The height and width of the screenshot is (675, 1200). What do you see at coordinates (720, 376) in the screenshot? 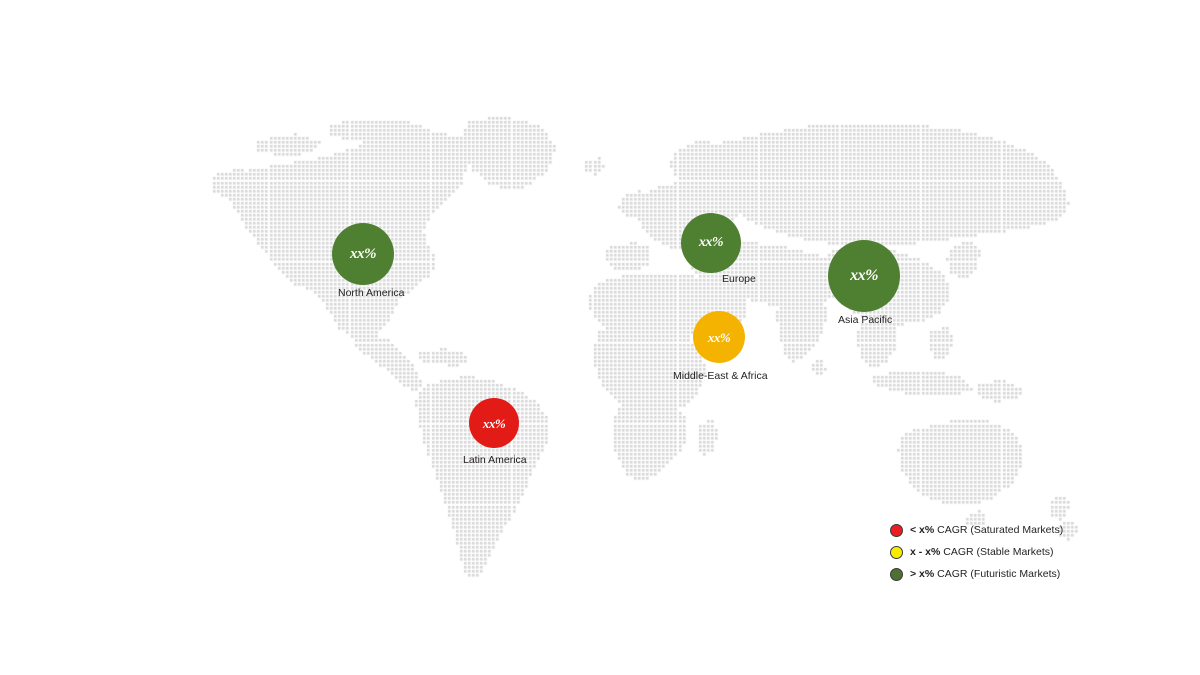
I see `region-label-middle-east-africa: Middle-East & Africa` at bounding box center [720, 376].